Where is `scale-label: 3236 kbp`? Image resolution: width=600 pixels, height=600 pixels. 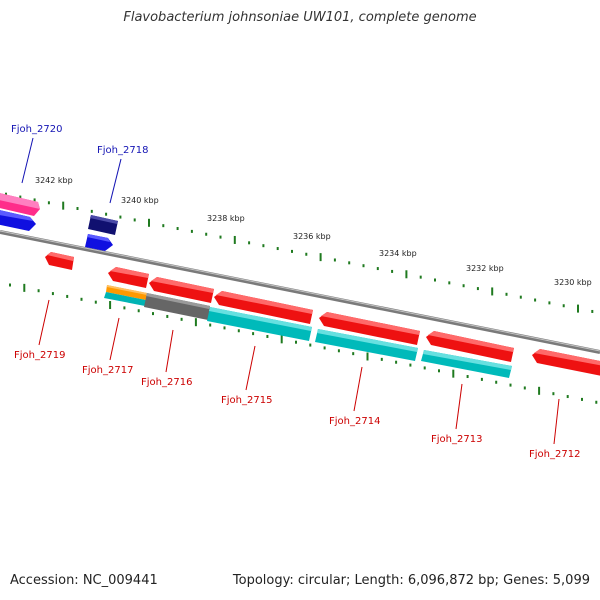 scale-label: 3236 kbp is located at coordinates (312, 236).